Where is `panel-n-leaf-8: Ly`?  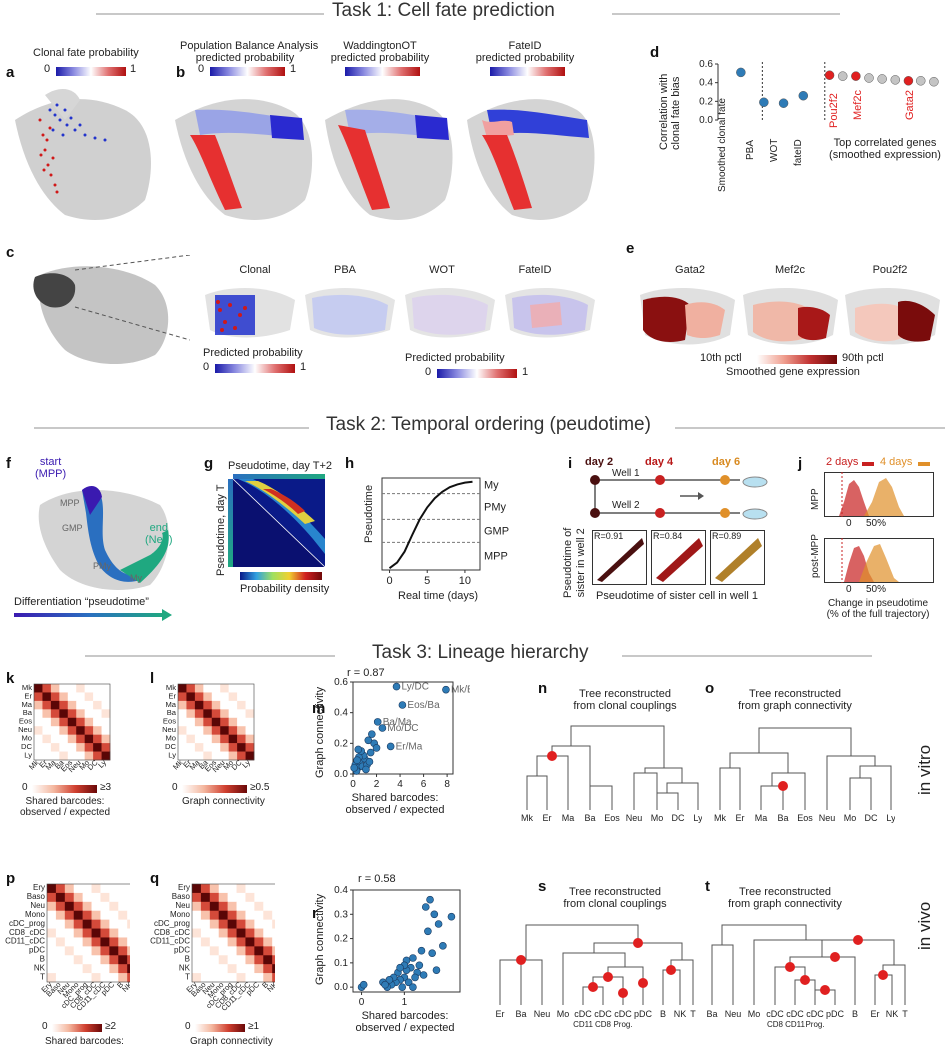
panel-n-leaf-8: Ly is located at coordinates (697, 818).